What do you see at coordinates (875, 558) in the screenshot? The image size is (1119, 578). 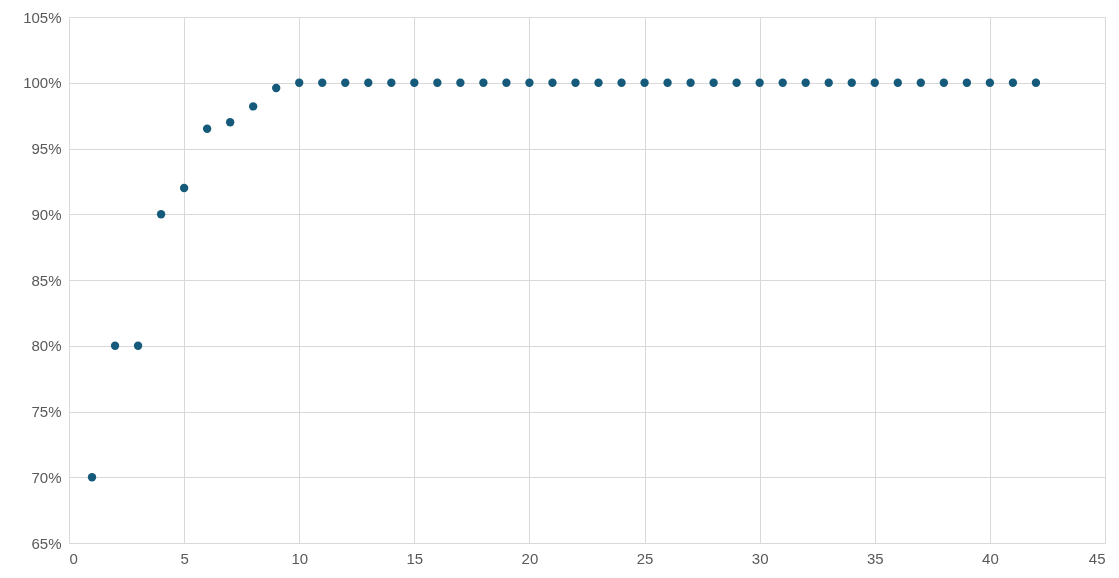 I see `x-tick-label: 35` at bounding box center [875, 558].